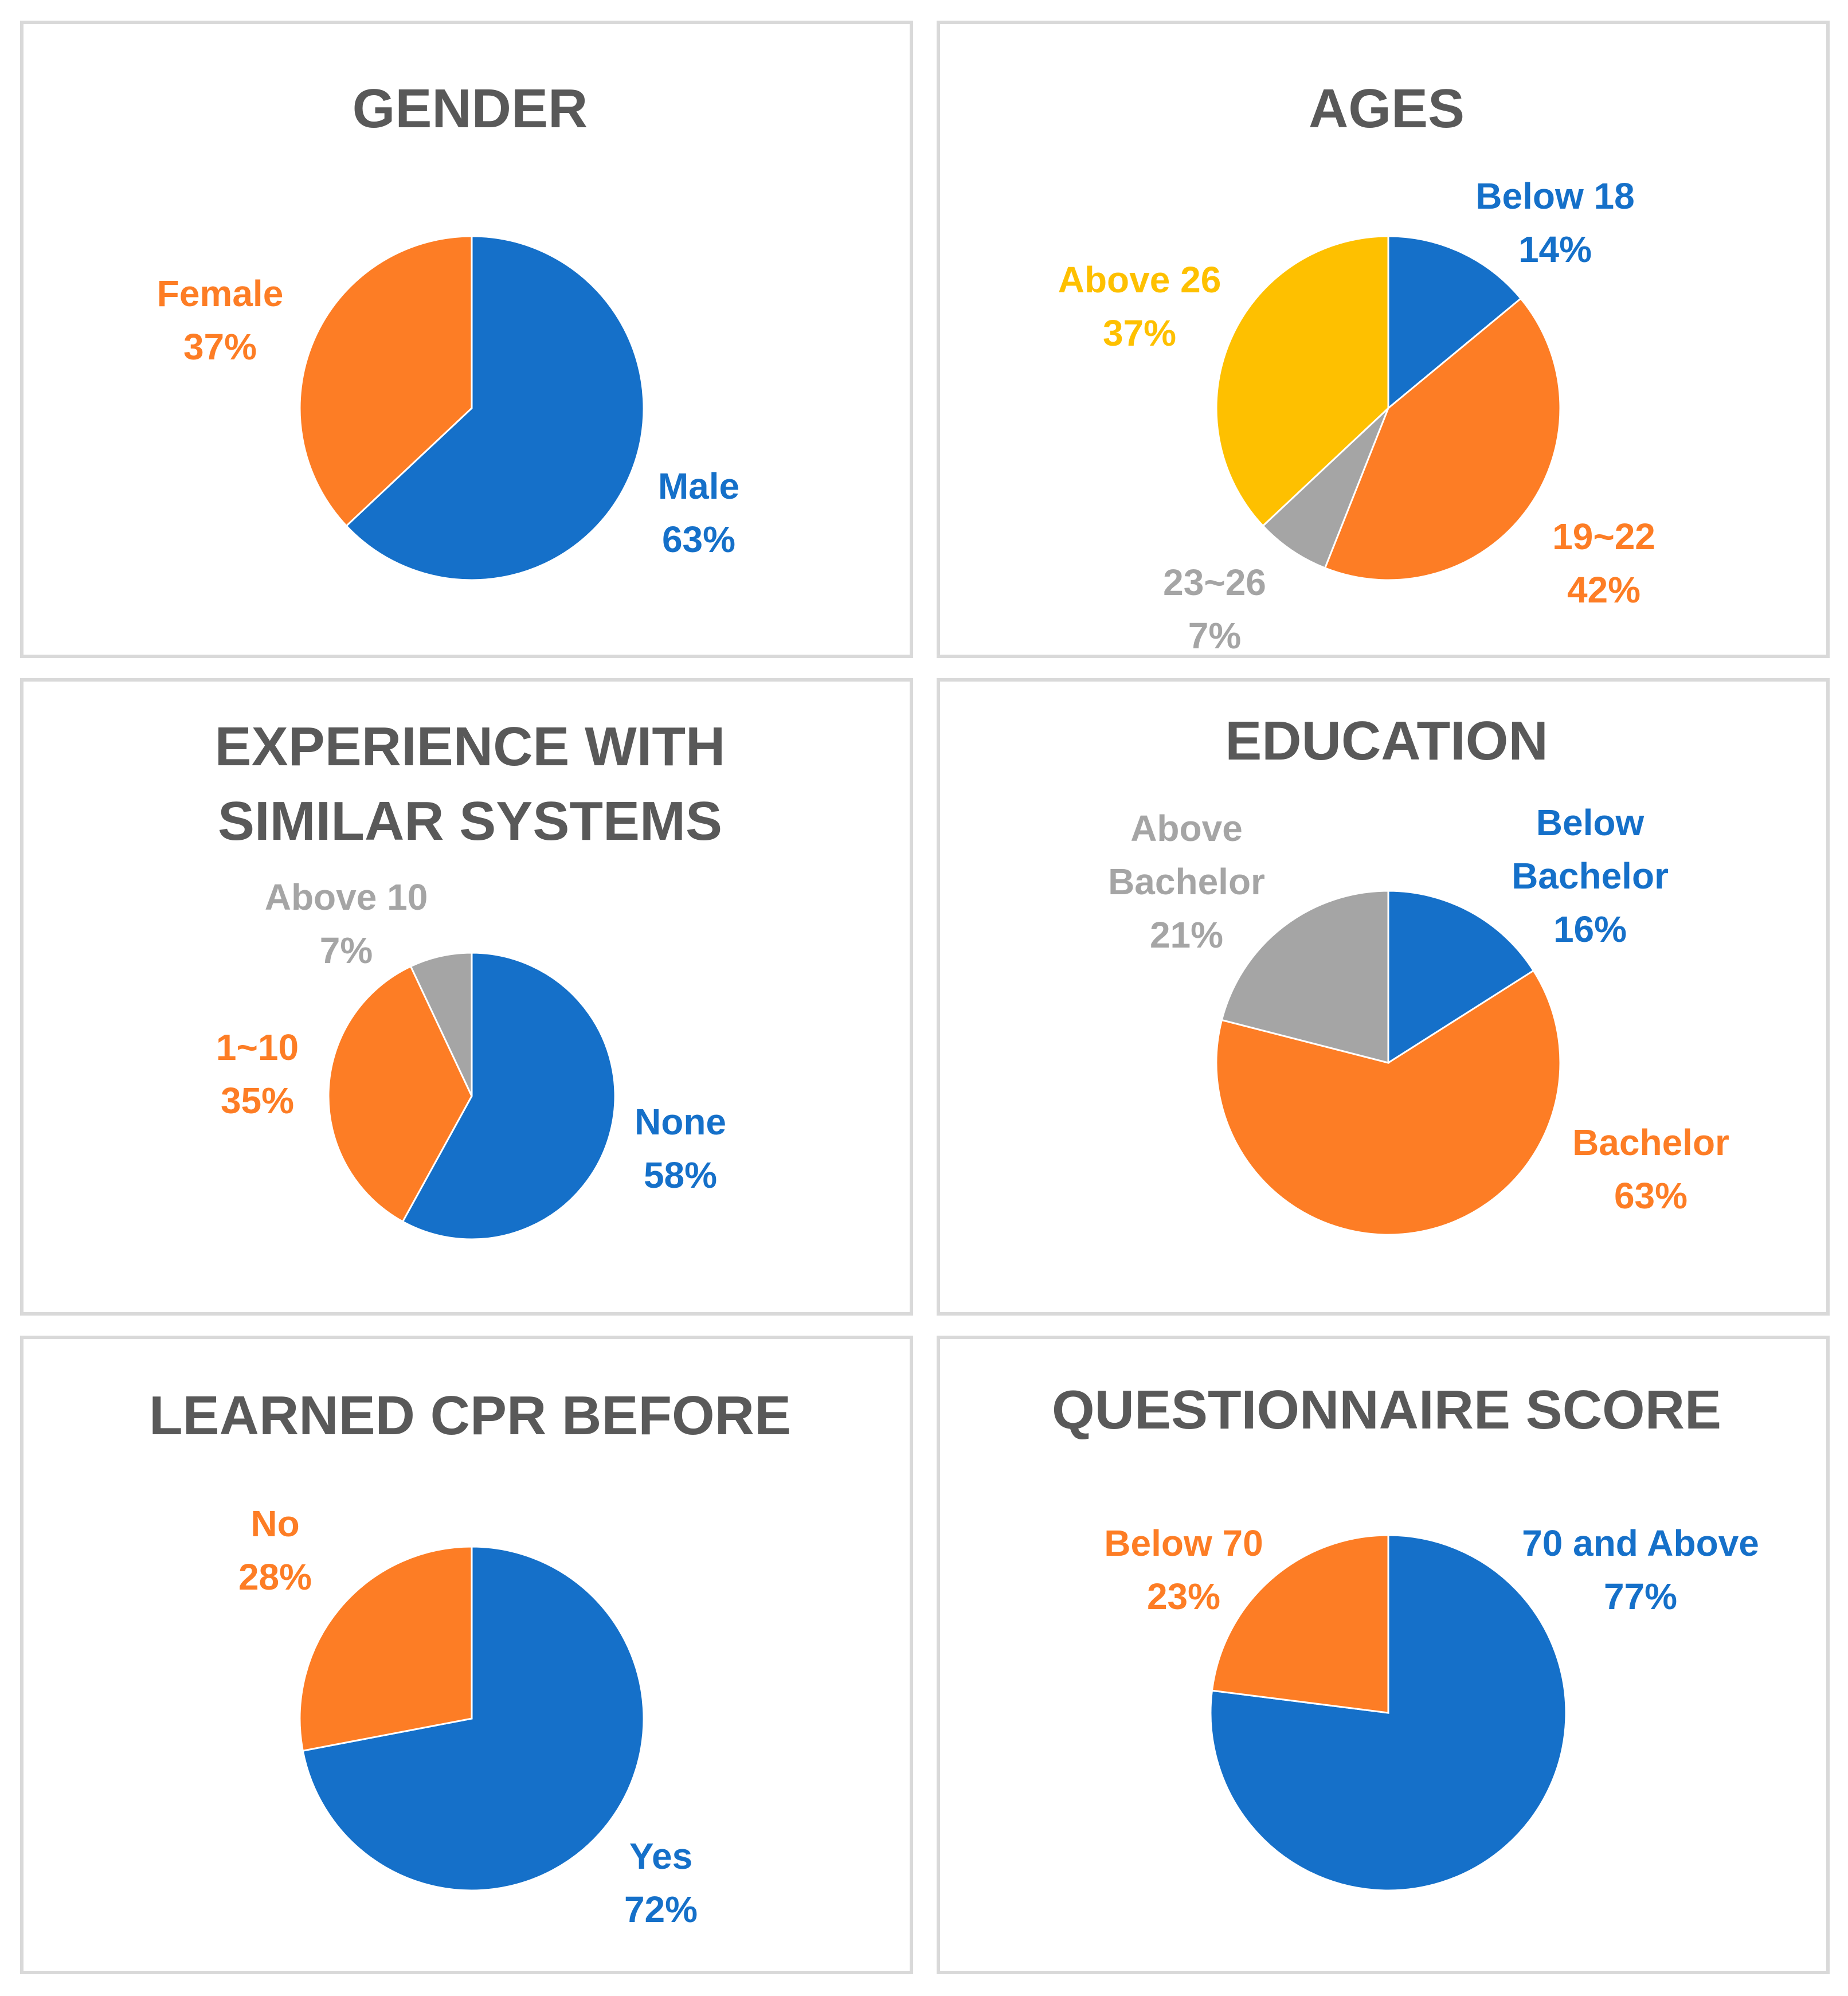 The width and height of the screenshot is (1848, 1996). What do you see at coordinates (1183, 1597) in the screenshot?
I see `data-label-value: 23%` at bounding box center [1183, 1597].